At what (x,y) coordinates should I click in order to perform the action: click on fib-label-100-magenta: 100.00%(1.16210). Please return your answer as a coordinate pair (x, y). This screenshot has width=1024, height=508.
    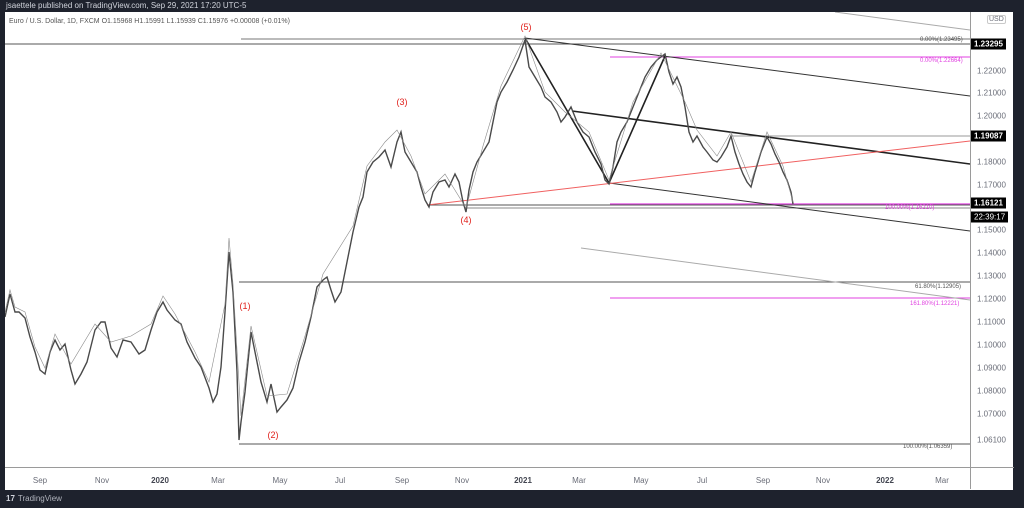
    Looking at the image, I should click on (910, 208).